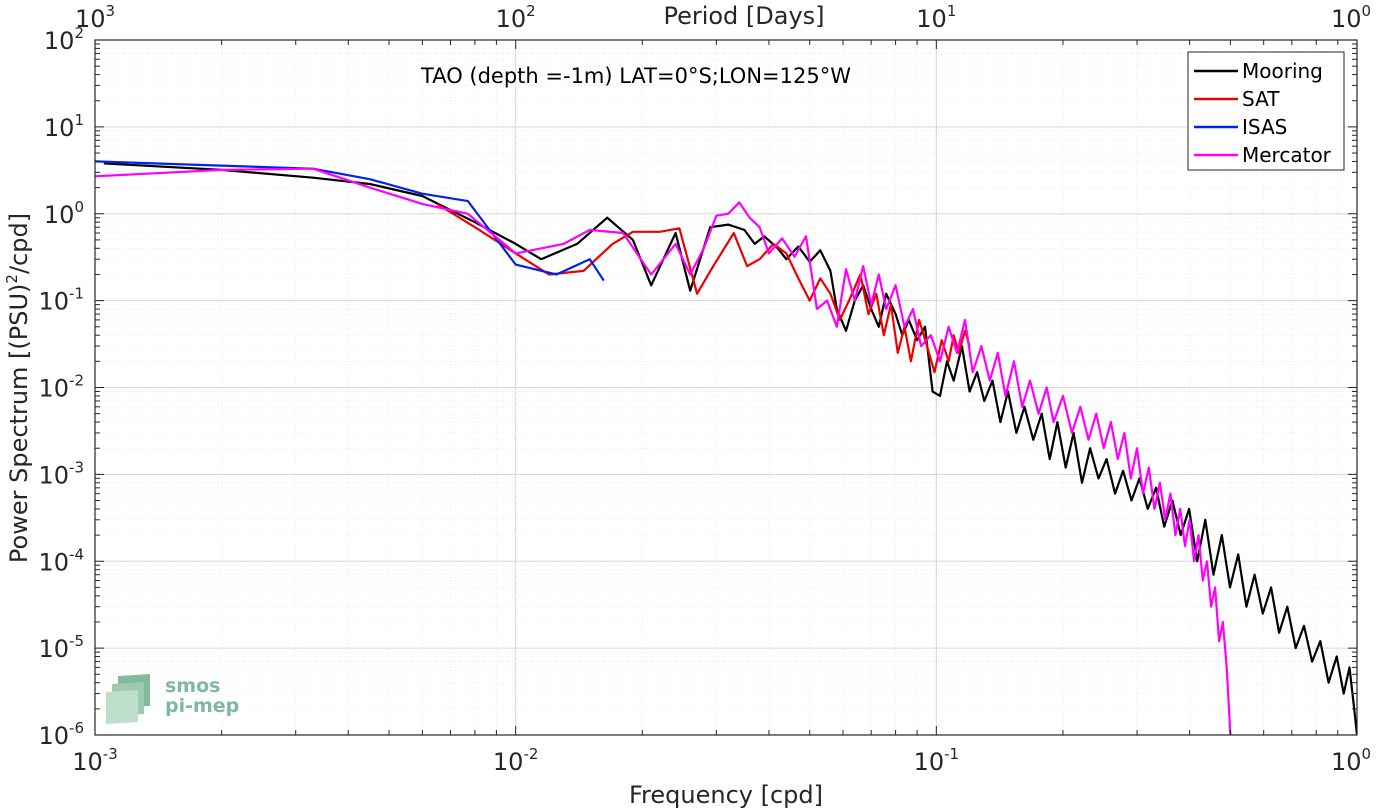  What do you see at coordinates (95, 17) in the screenshot?
I see `top-tick-label: 10³` at bounding box center [95, 17].